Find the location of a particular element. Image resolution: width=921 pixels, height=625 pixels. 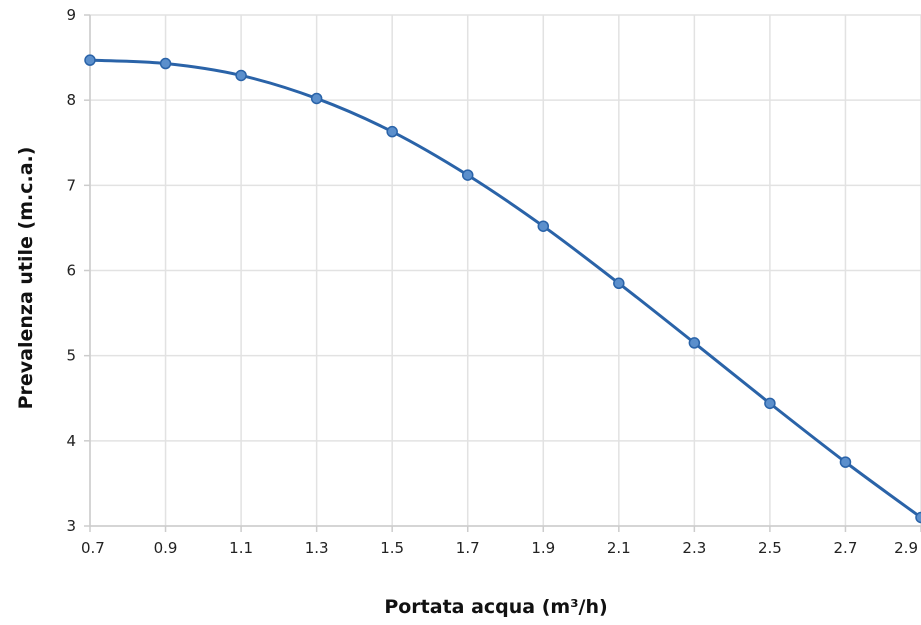

y-tick-label: 5 is located at coordinates (71, 356).